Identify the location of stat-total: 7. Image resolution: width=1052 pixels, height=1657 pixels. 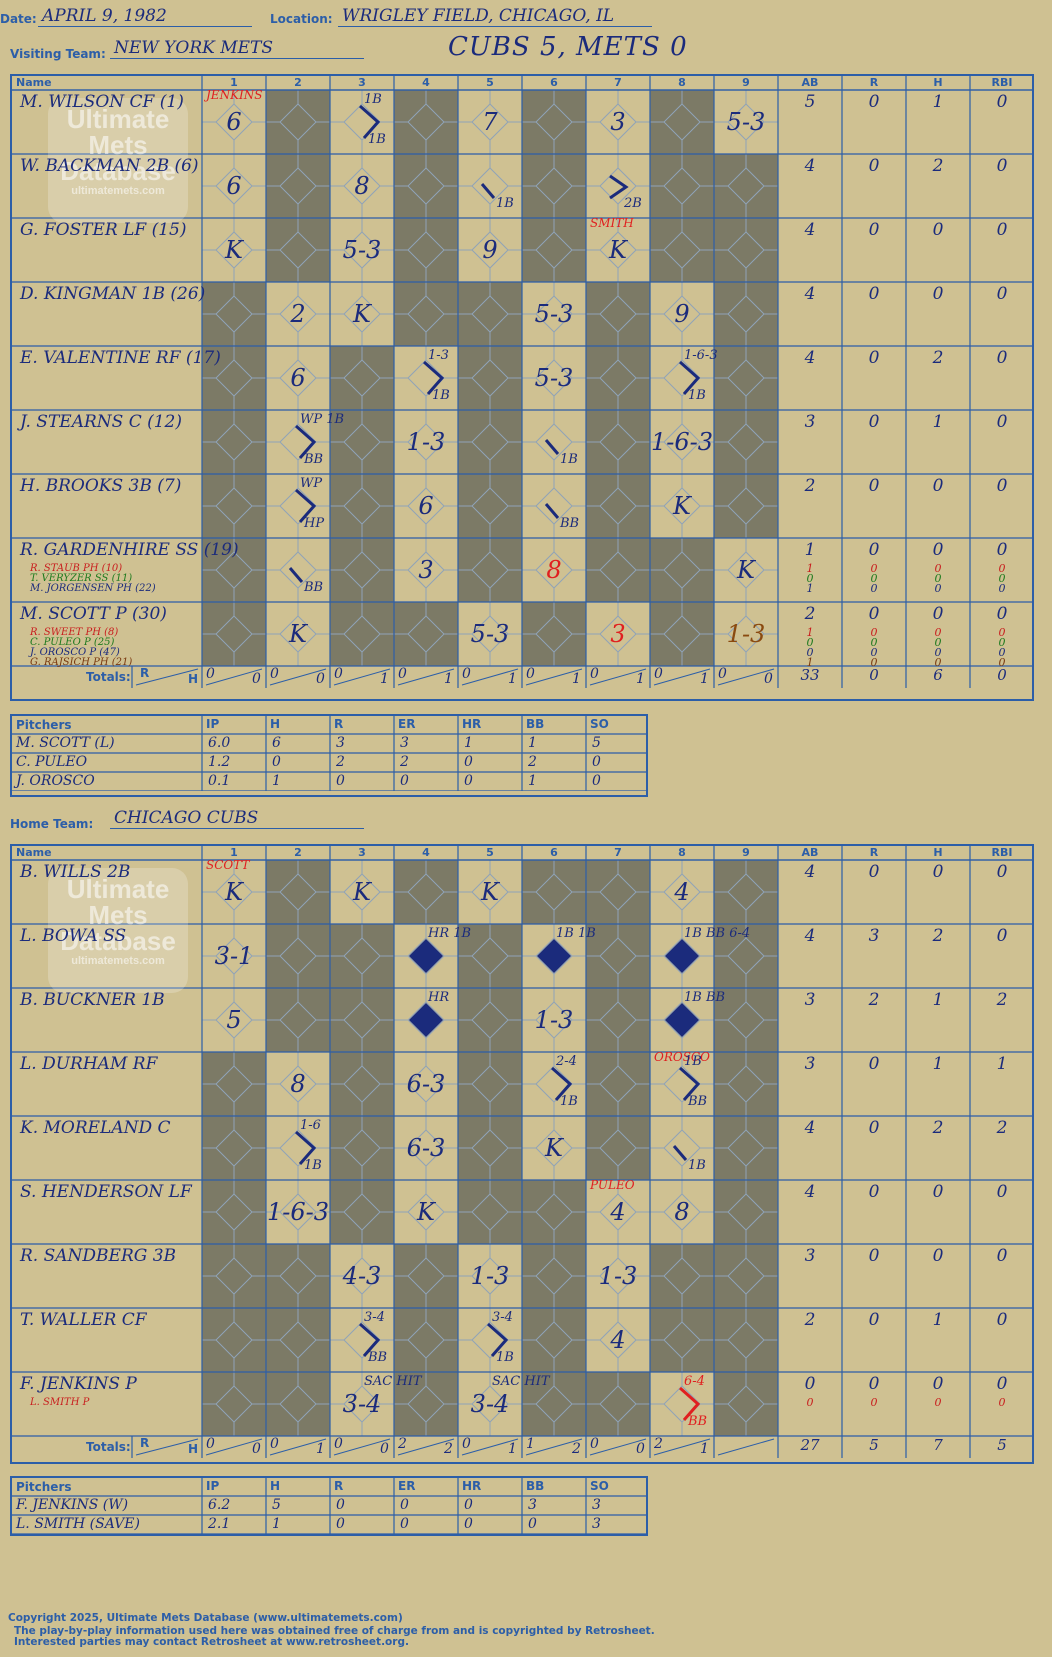
(938, 1445).